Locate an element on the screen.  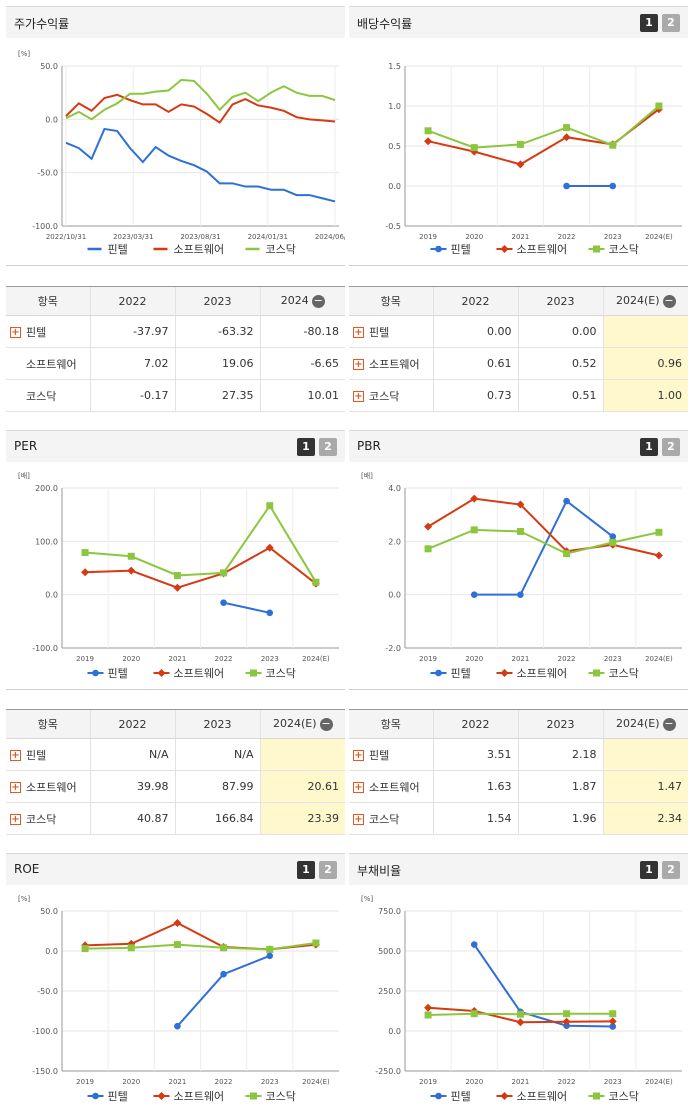
y-tick-label: 1.0 is located at coordinates (394, 106).